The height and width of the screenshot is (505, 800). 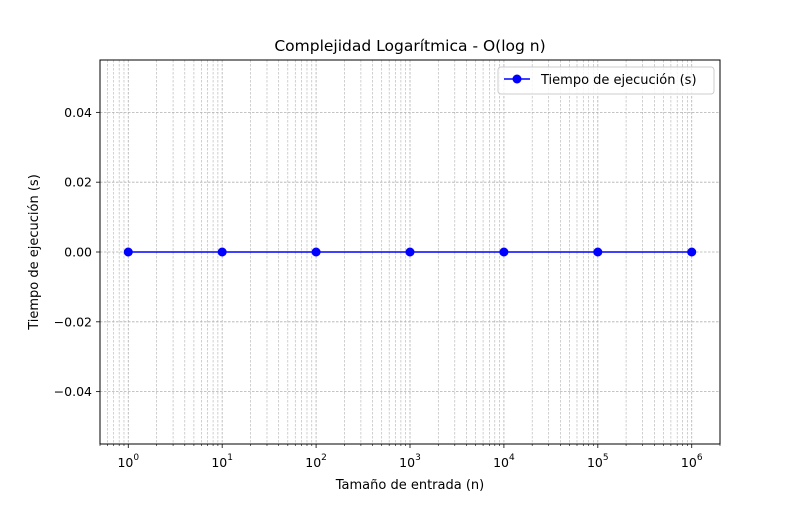 I want to click on y-tick-label: 0.02, so click(x=78, y=182).